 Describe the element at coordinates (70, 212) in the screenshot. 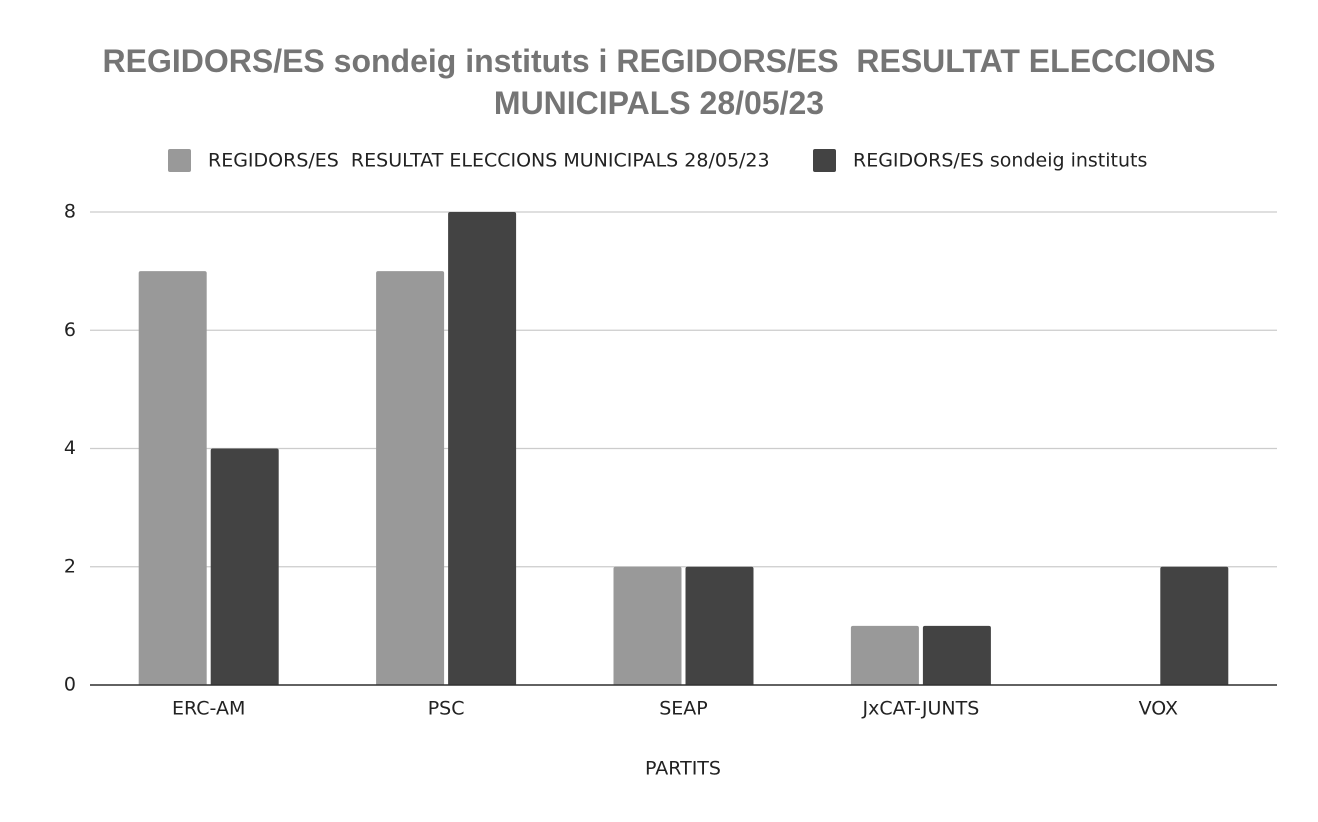

I see `y-tick-label: 8` at that location.